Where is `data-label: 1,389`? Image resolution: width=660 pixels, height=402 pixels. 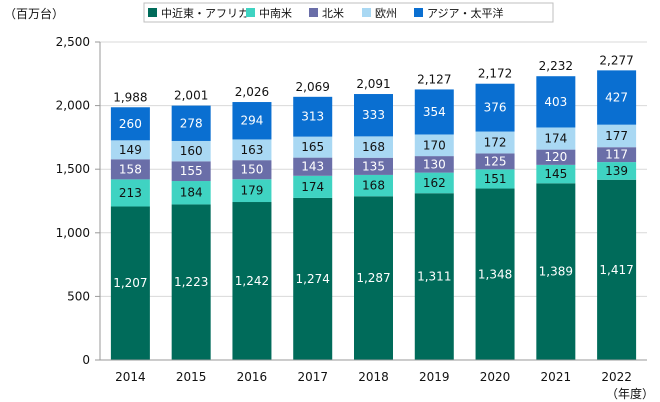 data-label: 1,389 is located at coordinates (556, 272).